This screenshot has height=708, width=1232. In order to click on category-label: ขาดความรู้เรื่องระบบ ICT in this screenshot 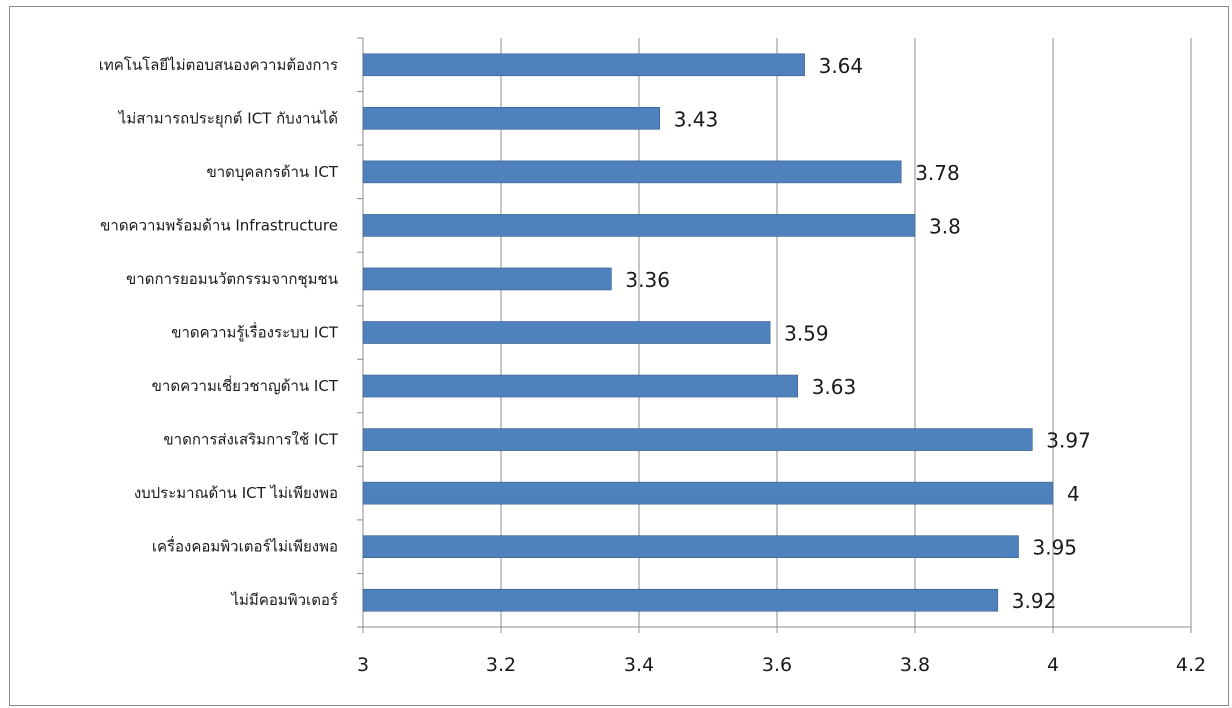, I will do `click(255, 332)`.